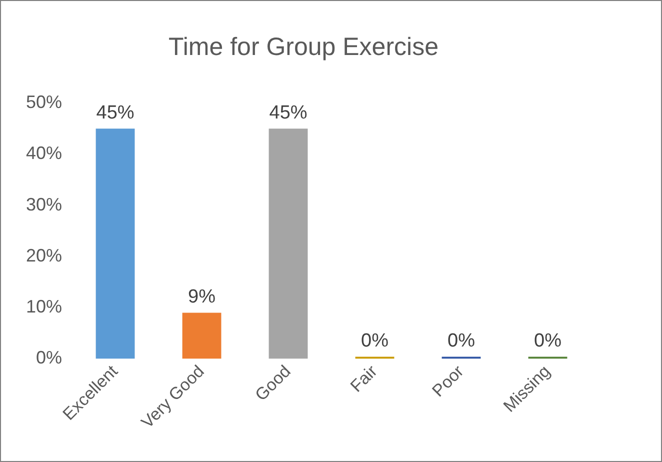  I want to click on chart-title: Time for Group Exercise, so click(303, 46).